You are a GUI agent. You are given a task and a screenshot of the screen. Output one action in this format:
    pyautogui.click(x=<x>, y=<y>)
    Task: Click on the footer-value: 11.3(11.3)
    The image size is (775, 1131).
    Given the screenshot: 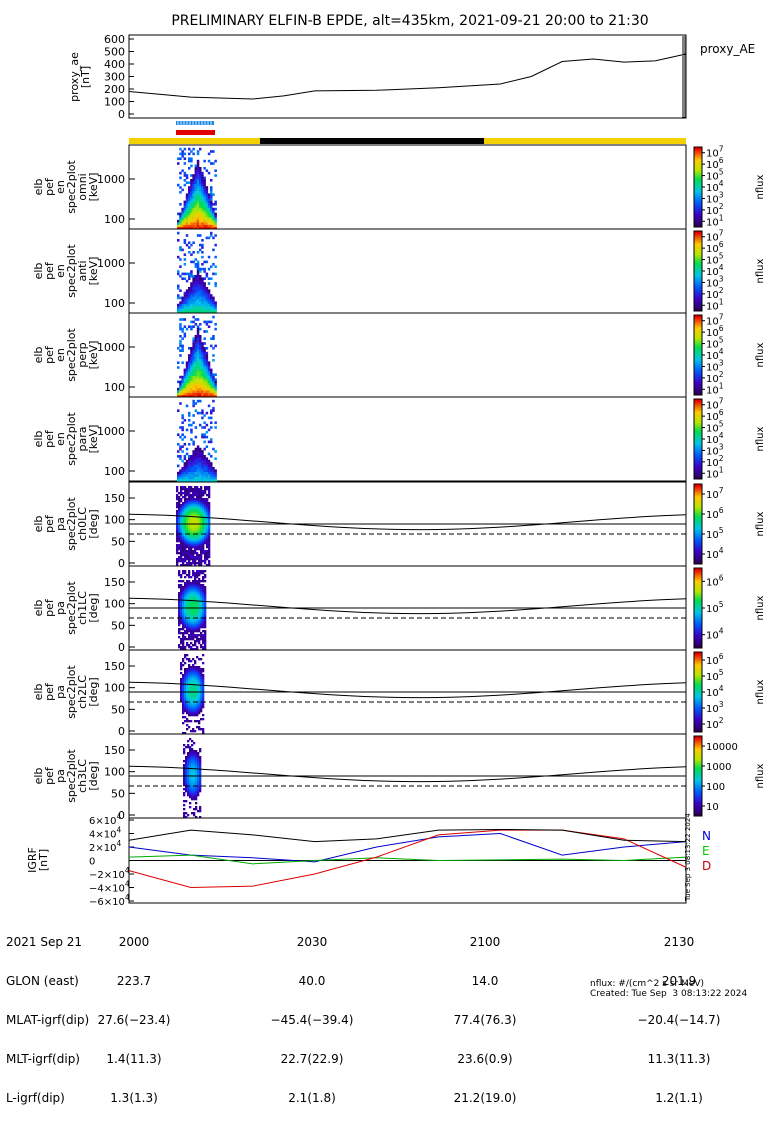 What is the action you would take?
    pyautogui.click(x=679, y=1059)
    